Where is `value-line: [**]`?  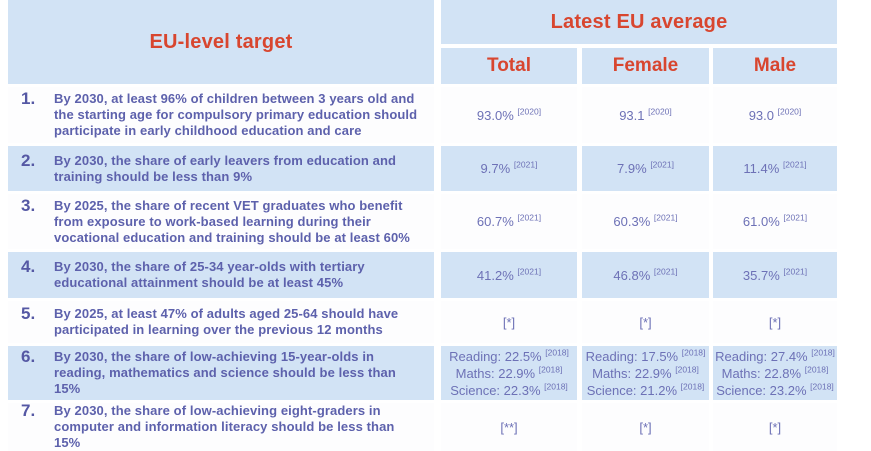 value-line: [**] is located at coordinates (509, 427).